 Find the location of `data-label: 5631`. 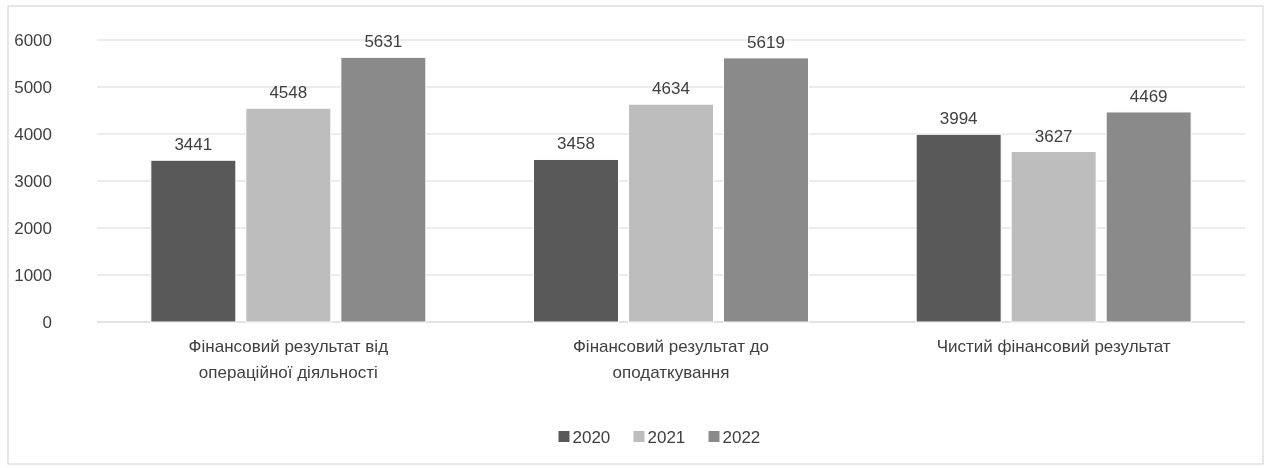

data-label: 5631 is located at coordinates (383, 42).